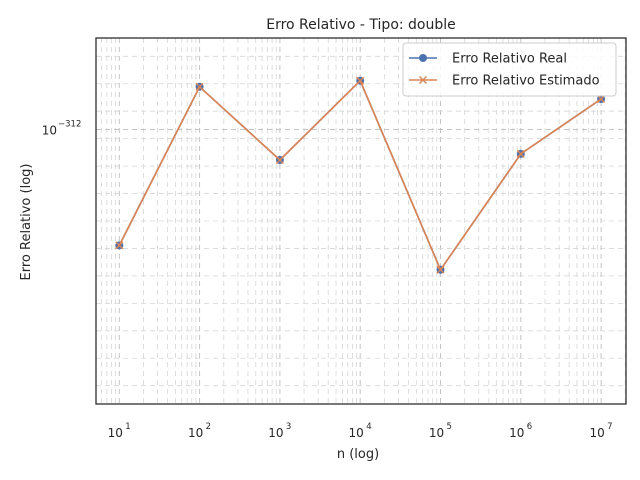 This screenshot has width=640, height=480. Describe the element at coordinates (449, 427) in the screenshot. I see `x-tick-exponent: 5` at that location.